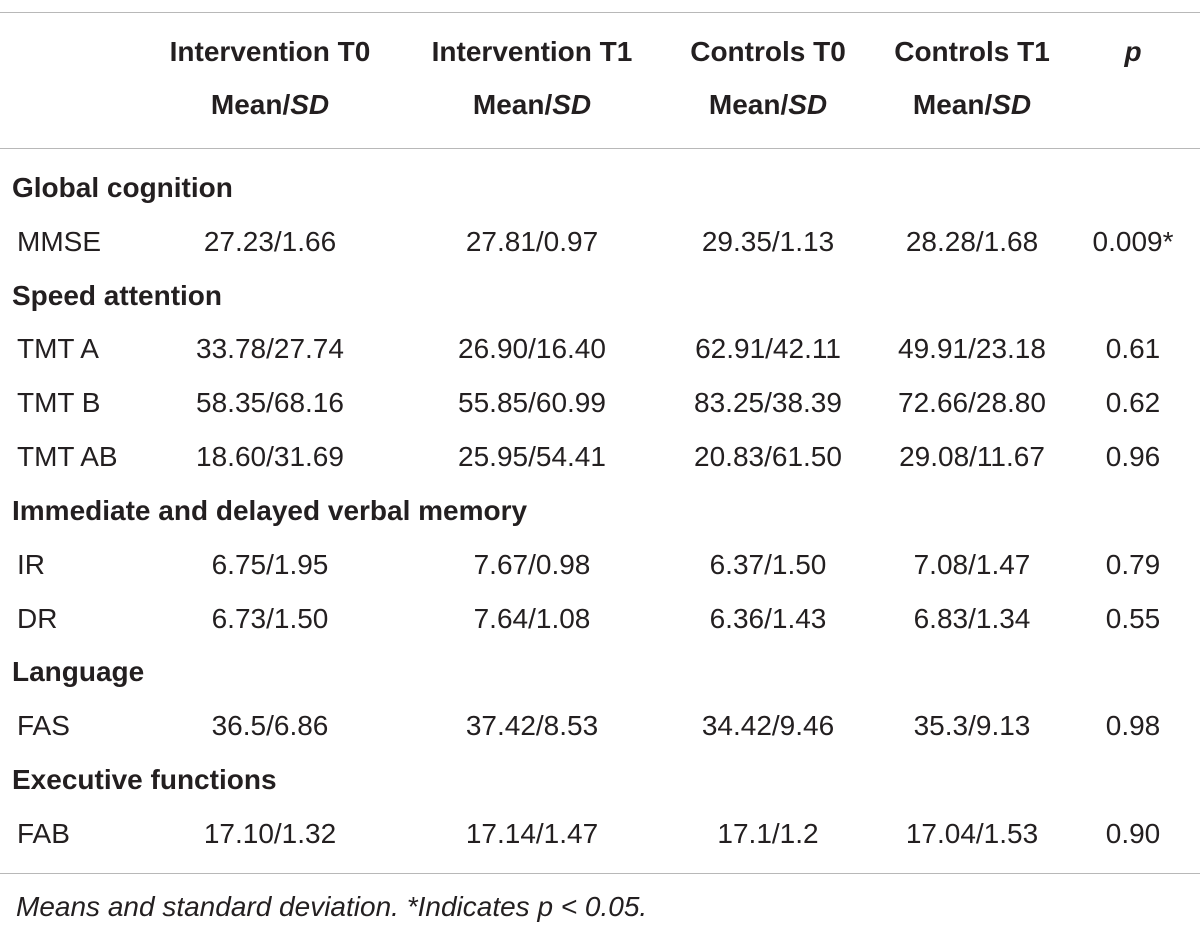 The image size is (1200, 937). I want to click on cell: 55.85/60.99, so click(532, 403).